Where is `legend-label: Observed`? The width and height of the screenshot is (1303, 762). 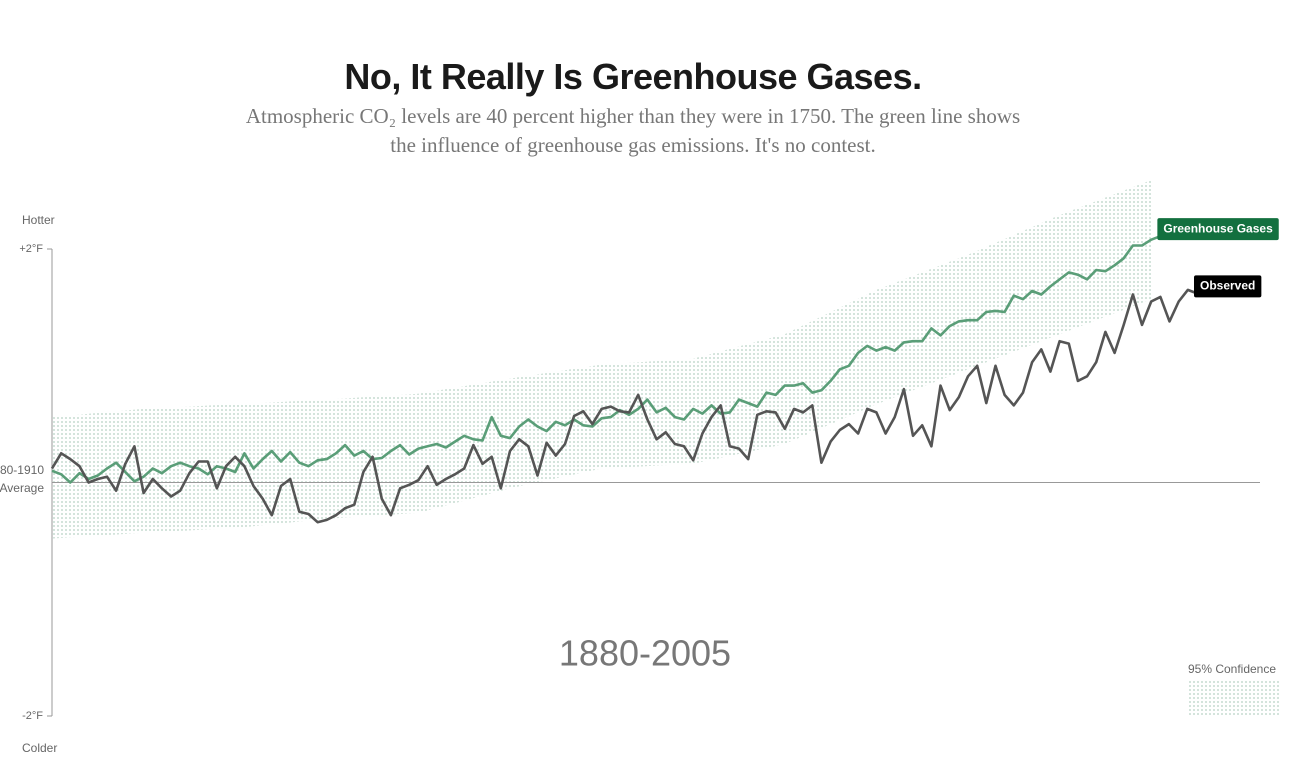
legend-label: Observed is located at coordinates (1227, 286).